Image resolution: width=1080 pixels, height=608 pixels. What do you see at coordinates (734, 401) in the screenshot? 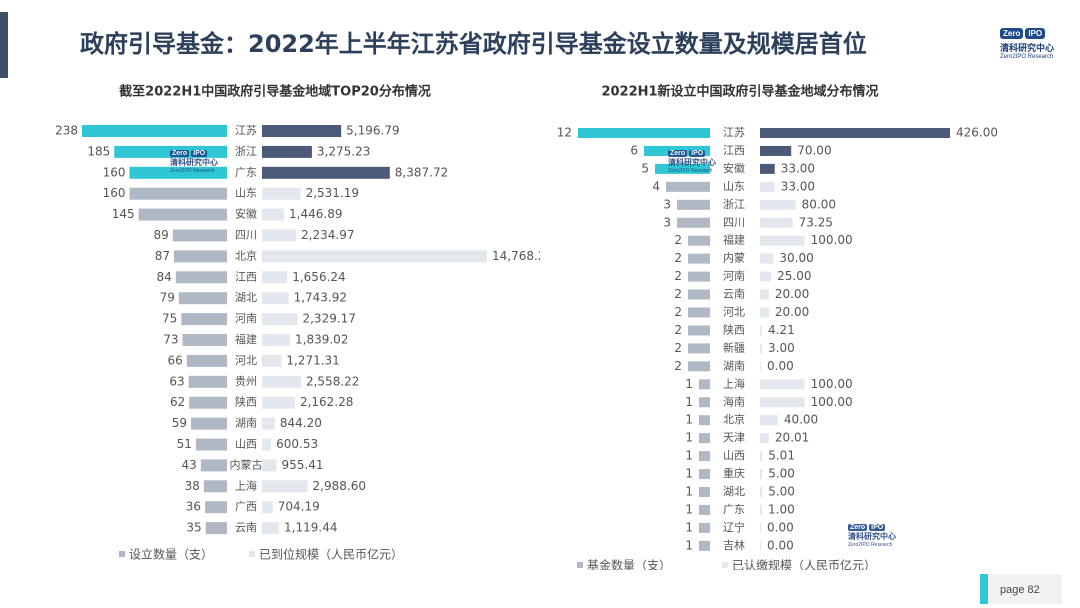
I see `category-label: 海南` at bounding box center [734, 401].